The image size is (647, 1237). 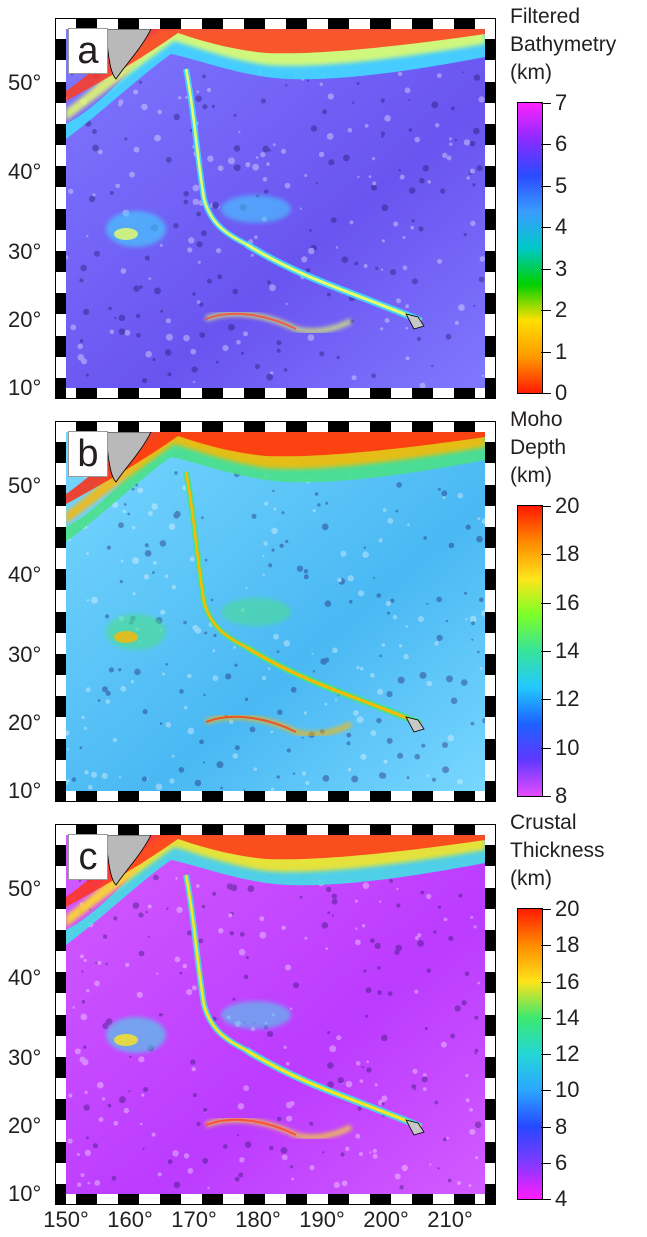 What do you see at coordinates (531, 878) in the screenshot?
I see `colorbar-title-c-line3: (km)` at bounding box center [531, 878].